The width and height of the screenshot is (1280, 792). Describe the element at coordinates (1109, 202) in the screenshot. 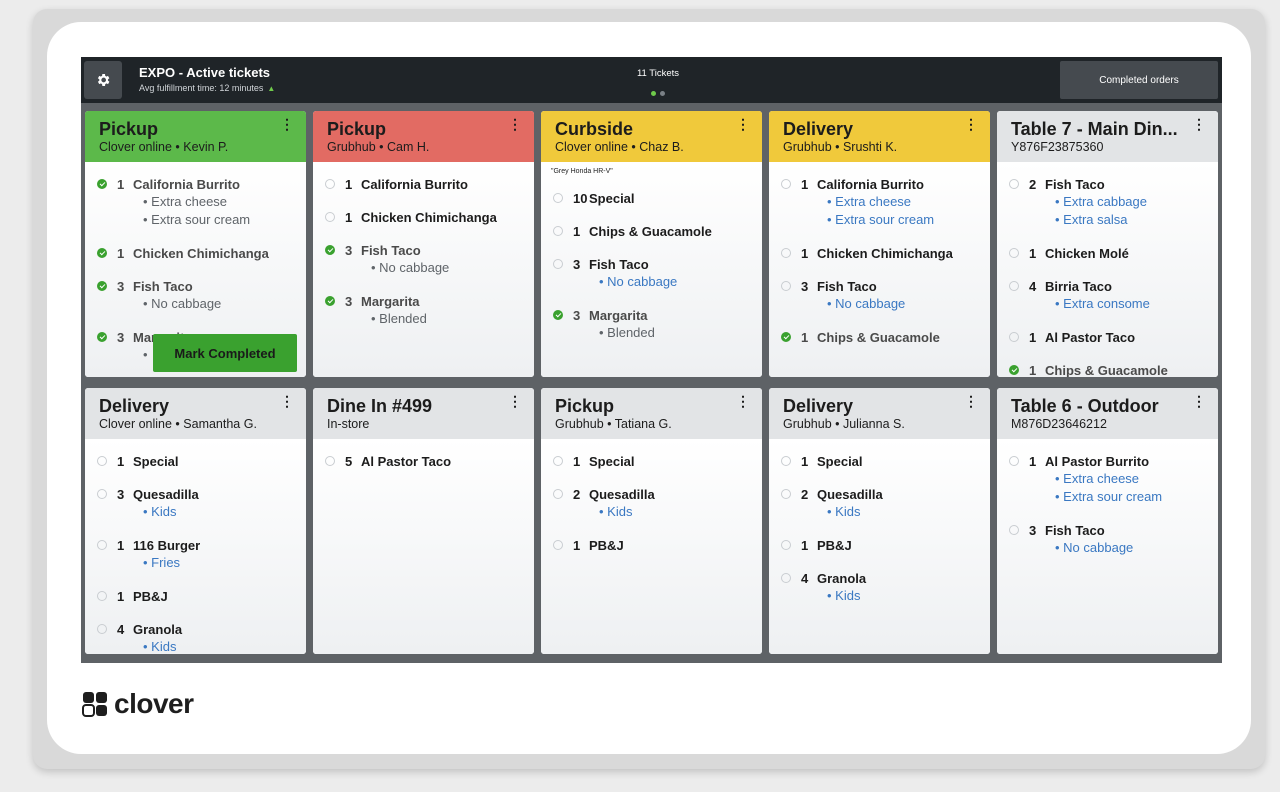

I see `order-item: 2 Fish Taco • Extra cabbage • Extra salsa` at that location.